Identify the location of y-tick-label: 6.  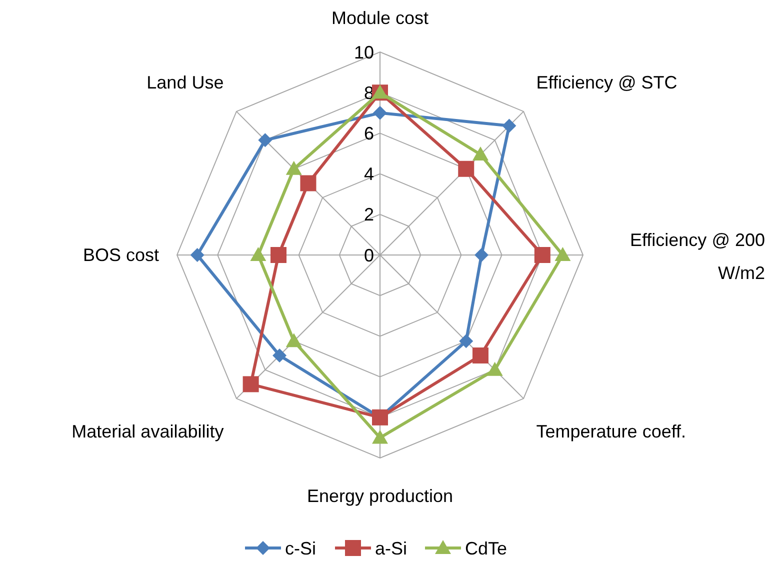
(369, 134).